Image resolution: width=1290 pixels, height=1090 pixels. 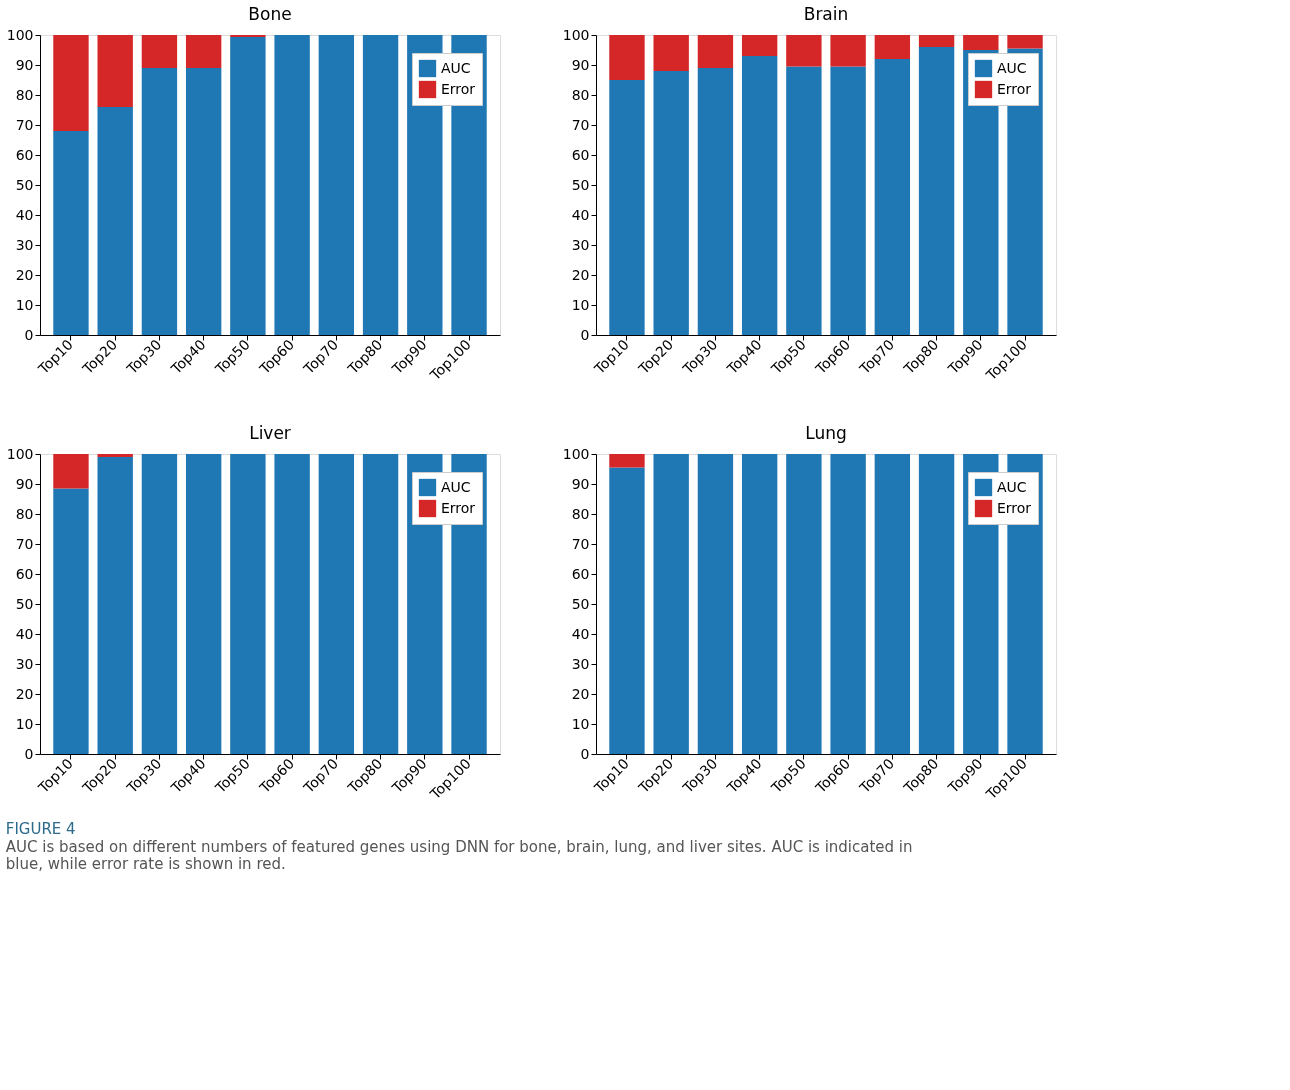 I want to click on chart-title: Lung, so click(x=826, y=433).